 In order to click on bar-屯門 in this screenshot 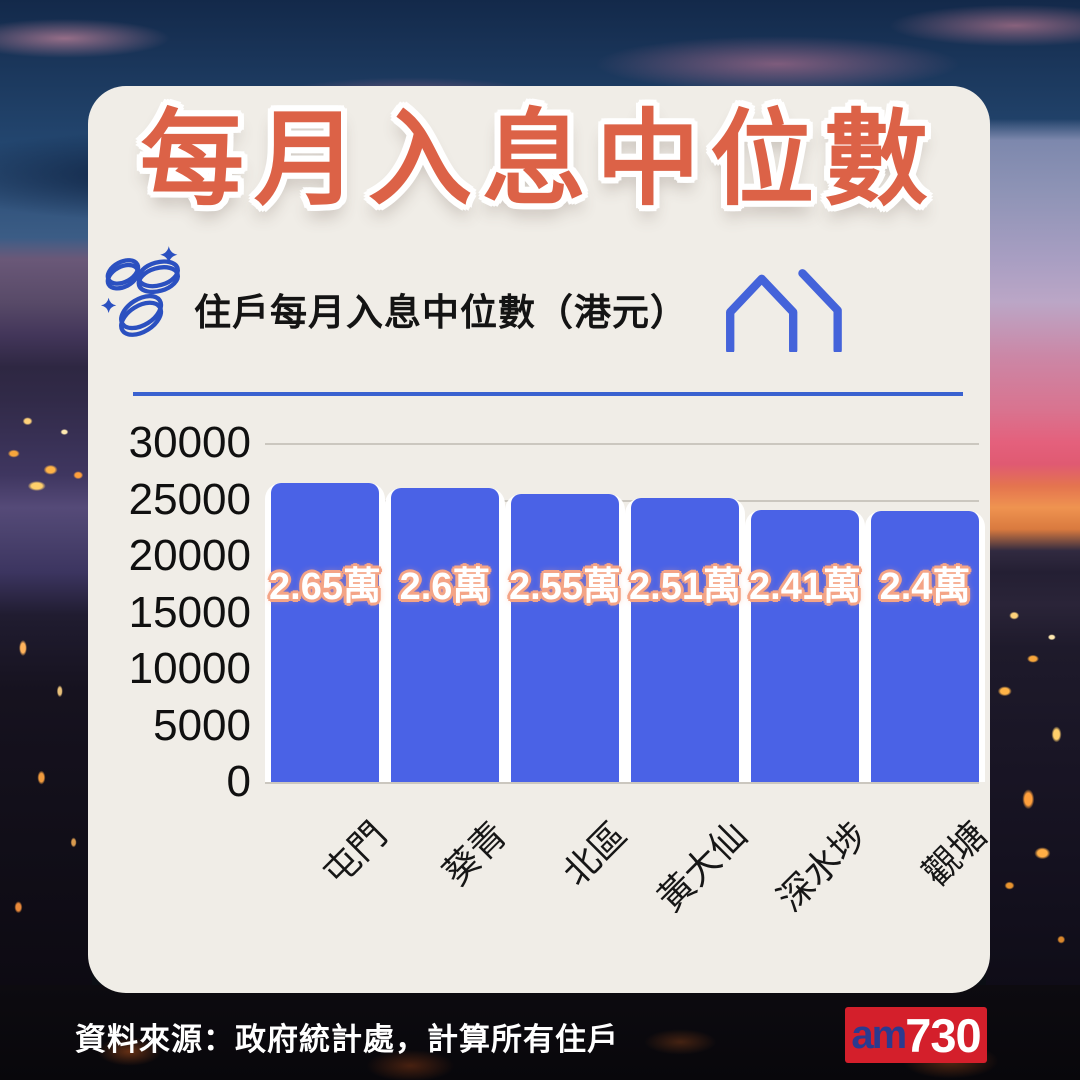, I will do `click(325, 632)`.